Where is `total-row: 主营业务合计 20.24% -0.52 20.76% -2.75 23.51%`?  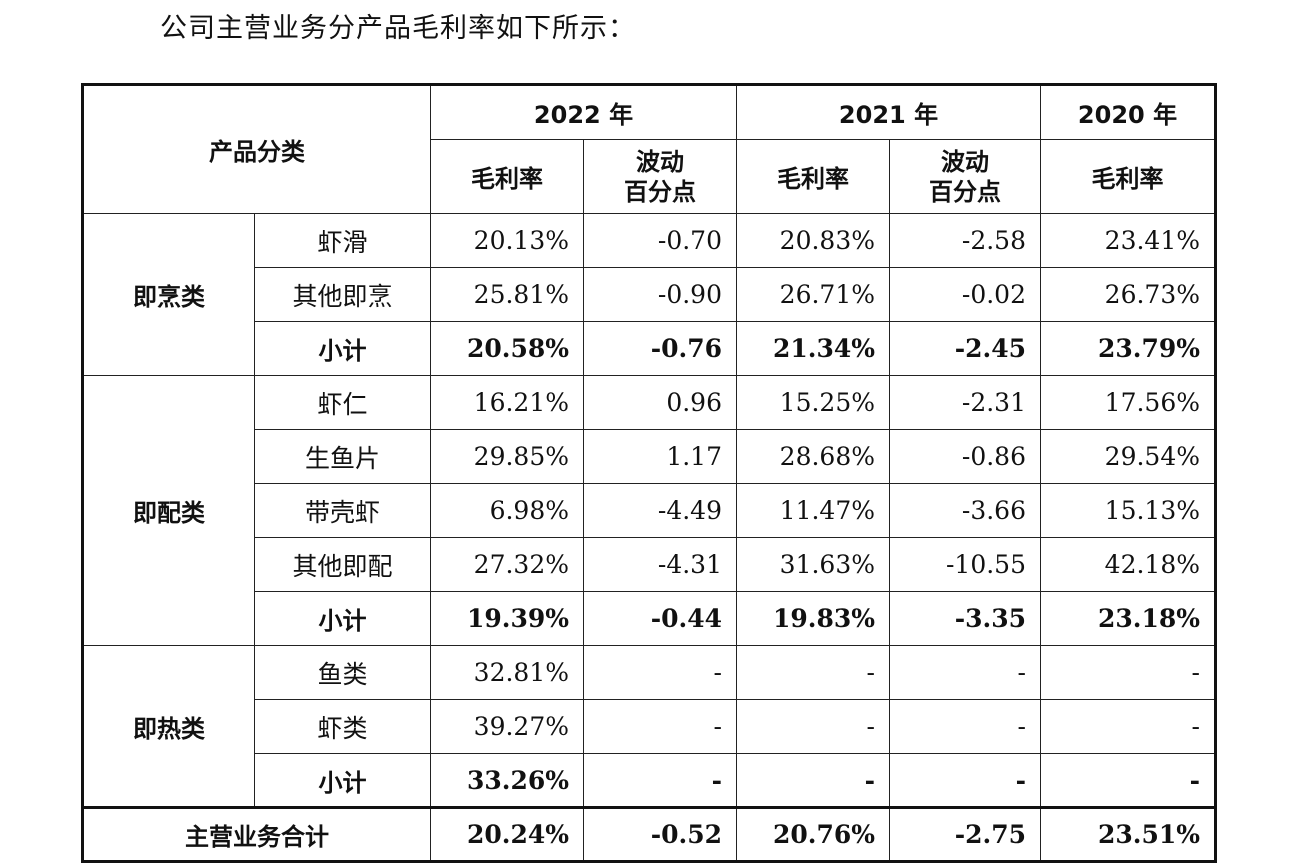
total-row: 主营业务合计 20.24% -0.52 20.76% -2.75 23.51% is located at coordinates (649, 834).